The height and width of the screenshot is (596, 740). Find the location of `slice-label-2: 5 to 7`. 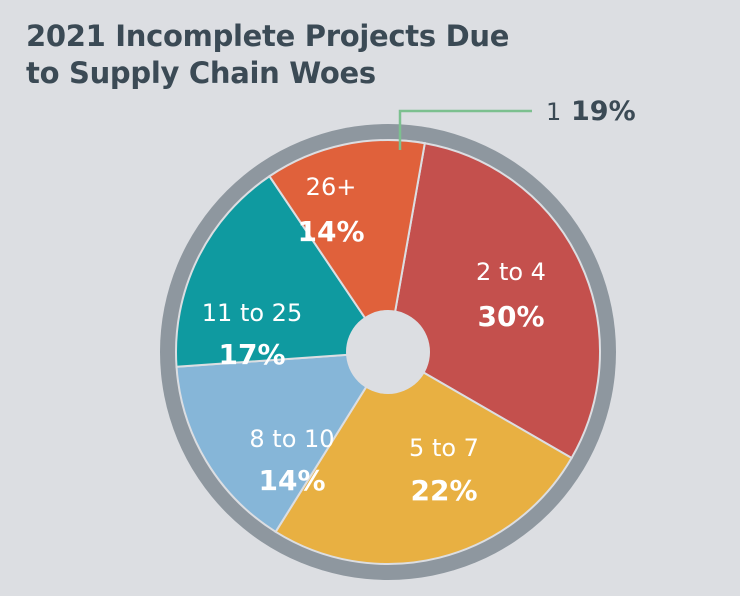

slice-label-2: 5 to 7 is located at coordinates (444, 448).